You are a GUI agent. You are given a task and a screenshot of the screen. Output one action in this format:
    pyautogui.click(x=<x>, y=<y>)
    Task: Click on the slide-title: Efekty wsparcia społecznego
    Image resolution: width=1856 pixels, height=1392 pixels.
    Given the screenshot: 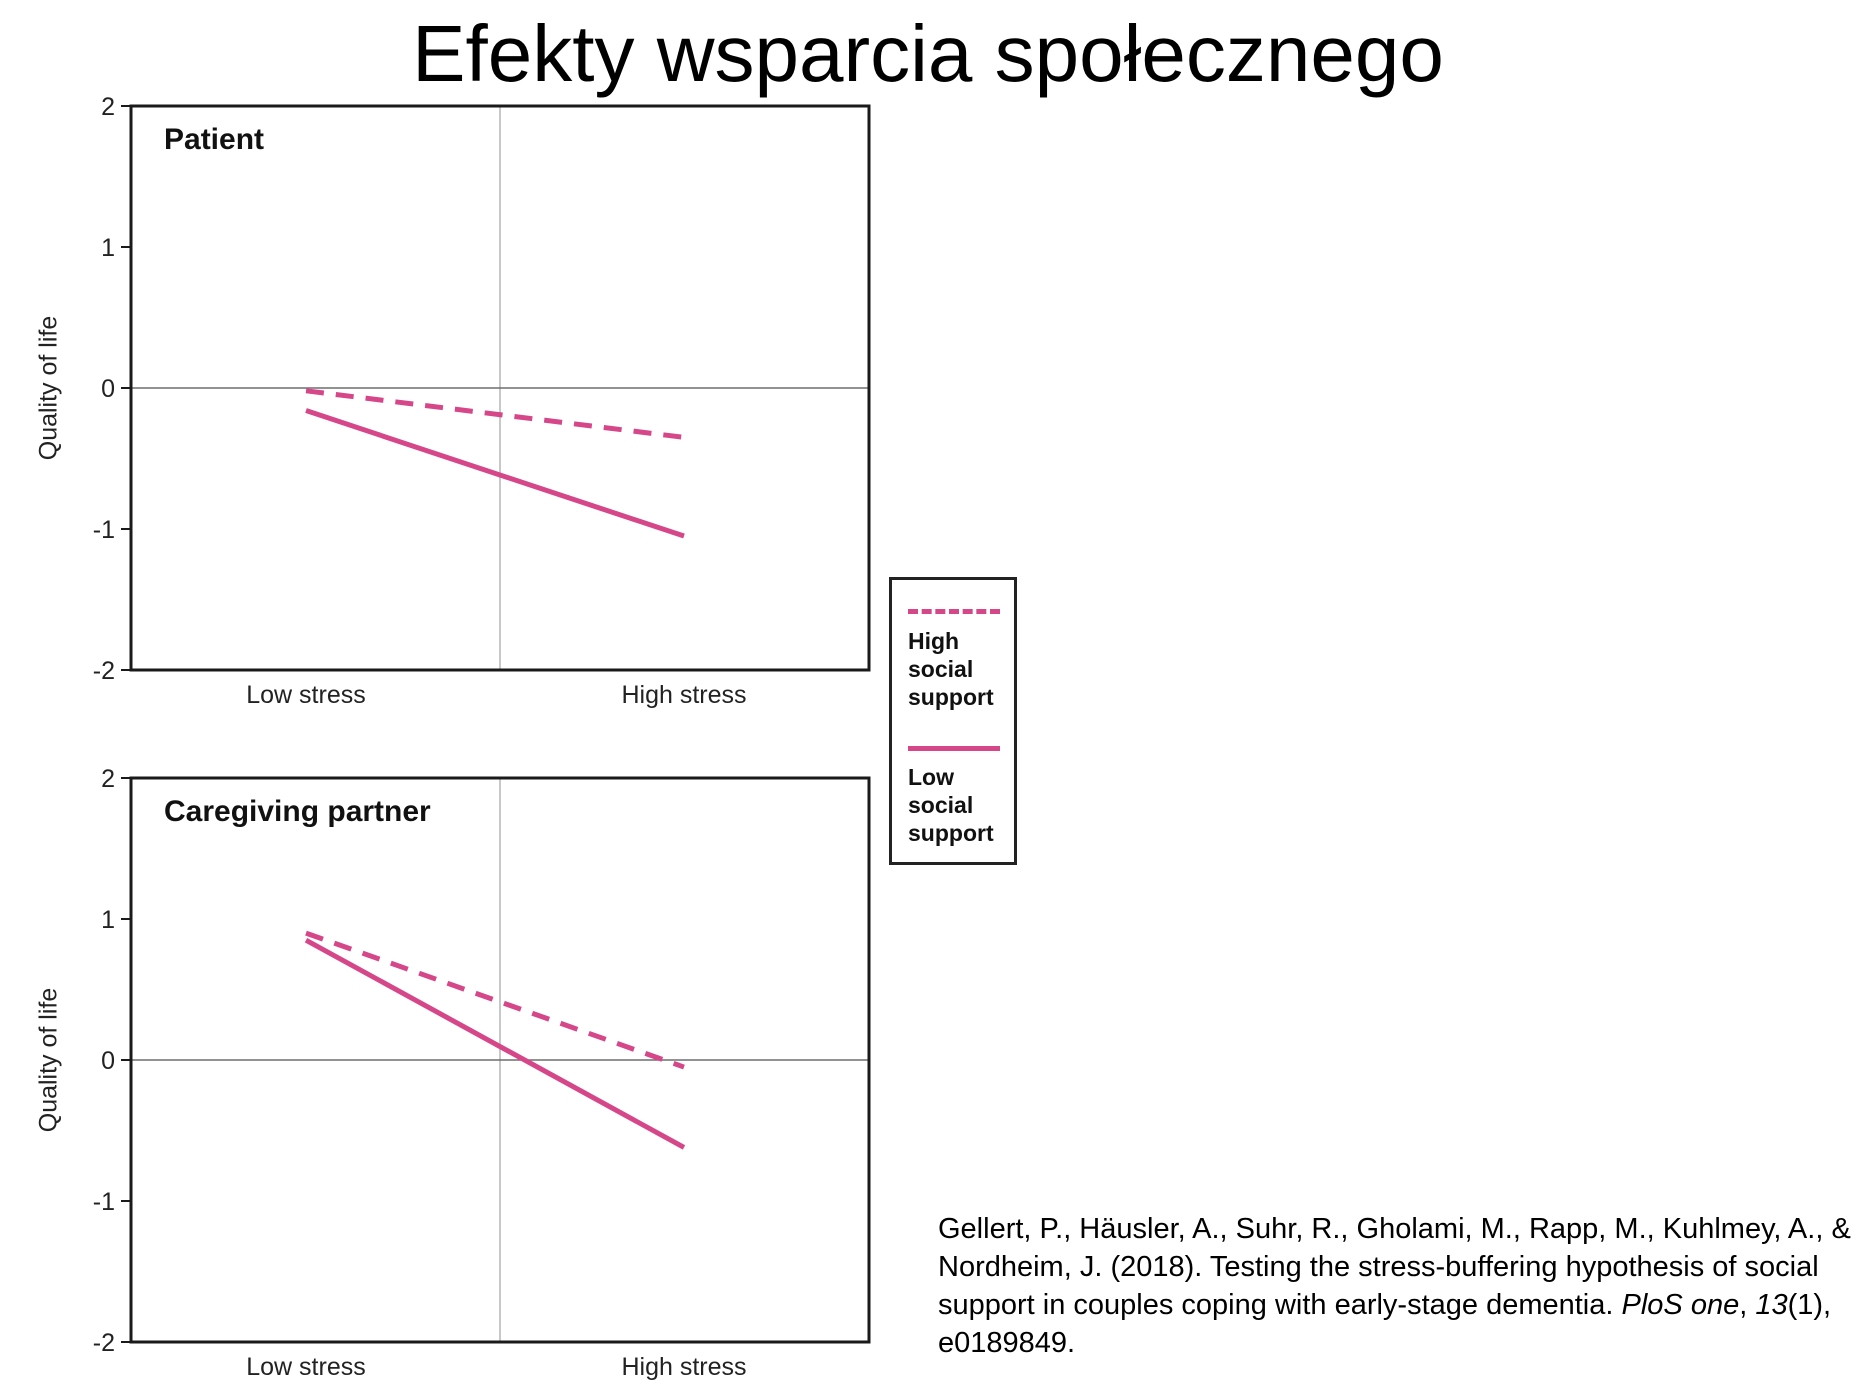 What is the action you would take?
    pyautogui.click(x=928, y=53)
    